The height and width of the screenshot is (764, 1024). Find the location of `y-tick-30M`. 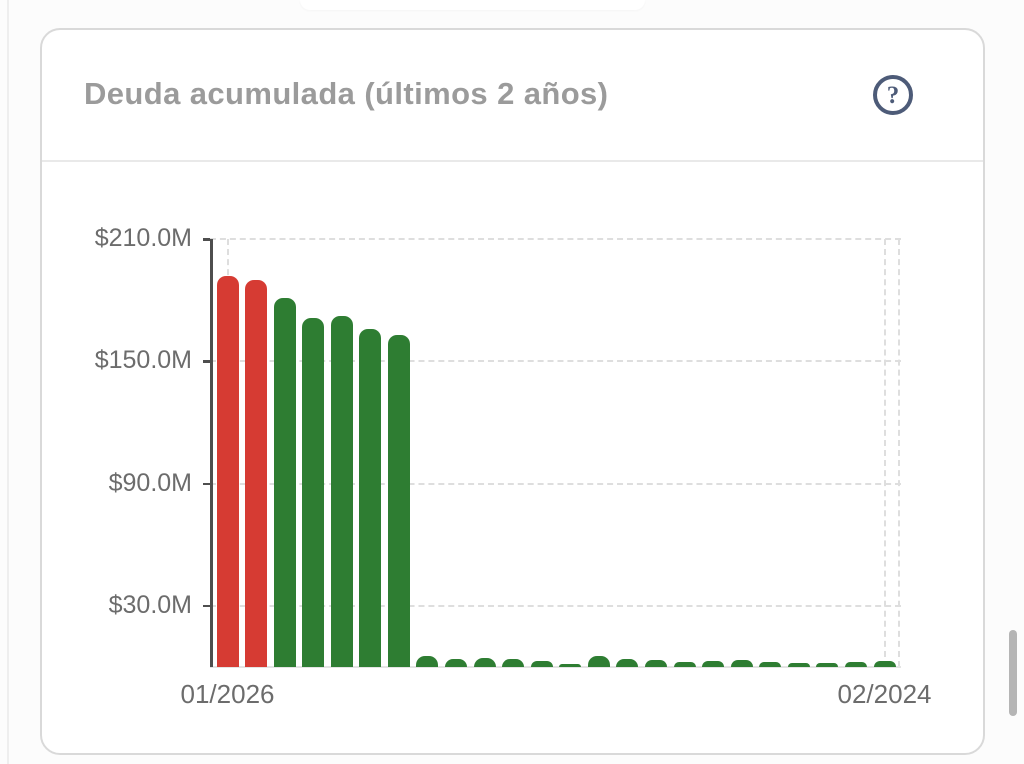

y-tick-30M is located at coordinates (206, 606).